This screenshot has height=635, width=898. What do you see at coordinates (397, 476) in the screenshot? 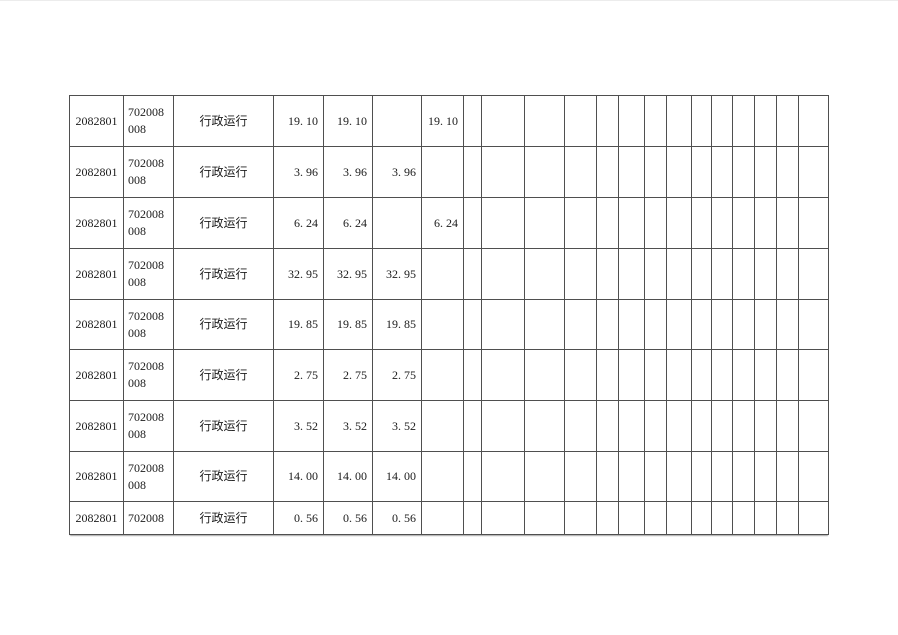
I see `table-cell: 14. 00` at bounding box center [397, 476].